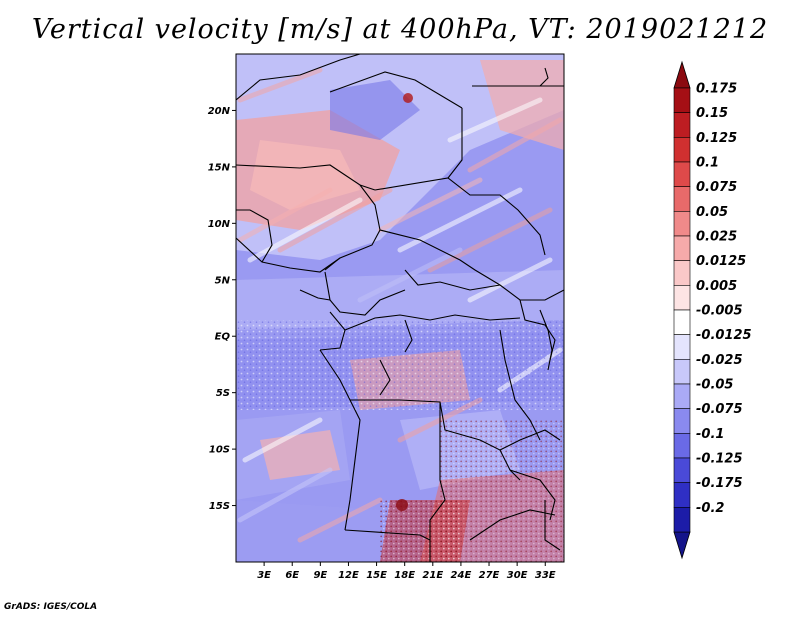 This screenshot has width=800, height=618. Describe the element at coordinates (51, 607) in the screenshot. I see `footer-credit: GrADS: IGES/COLA` at that location.